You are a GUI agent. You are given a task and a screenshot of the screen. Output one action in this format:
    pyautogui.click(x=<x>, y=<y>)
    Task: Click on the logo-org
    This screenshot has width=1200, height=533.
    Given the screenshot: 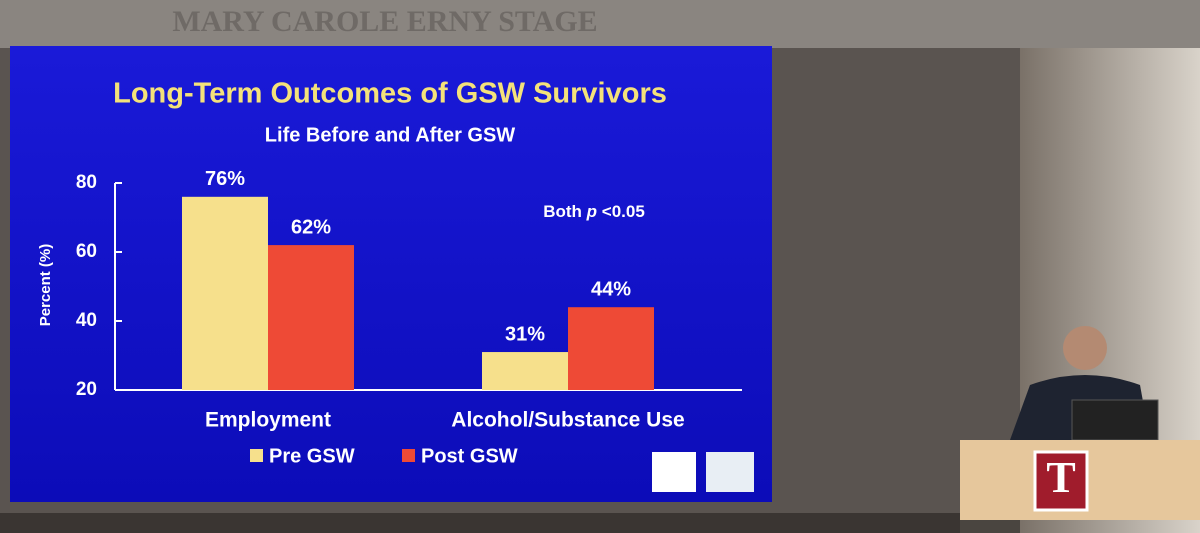 What is the action you would take?
    pyautogui.click(x=730, y=472)
    